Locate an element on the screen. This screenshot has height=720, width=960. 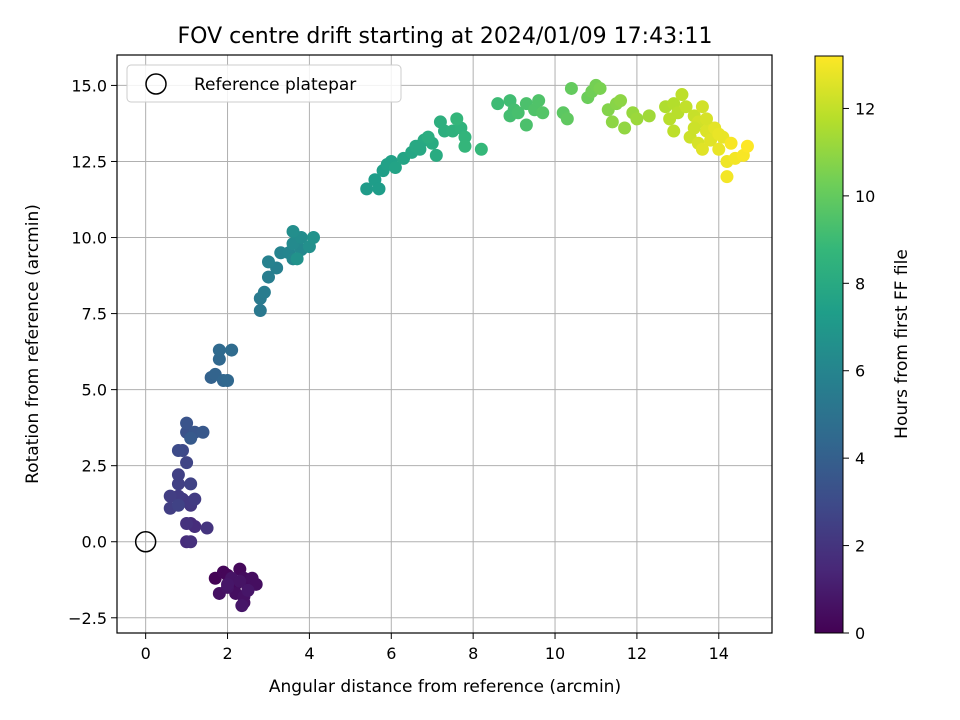
y-tick-label: 0.0 is located at coordinates (94, 542).